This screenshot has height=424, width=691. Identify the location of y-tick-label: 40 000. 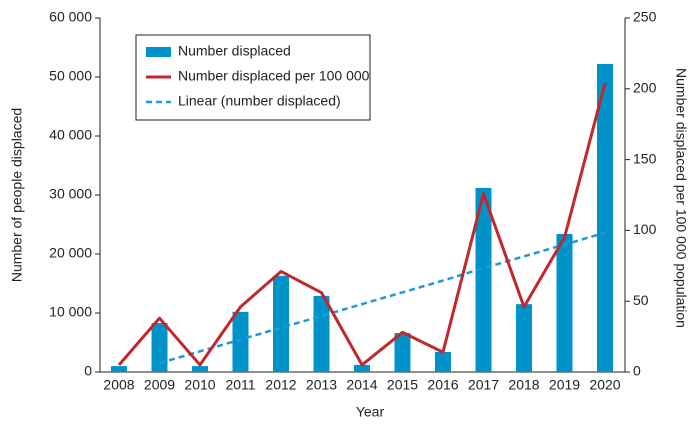
(70, 135).